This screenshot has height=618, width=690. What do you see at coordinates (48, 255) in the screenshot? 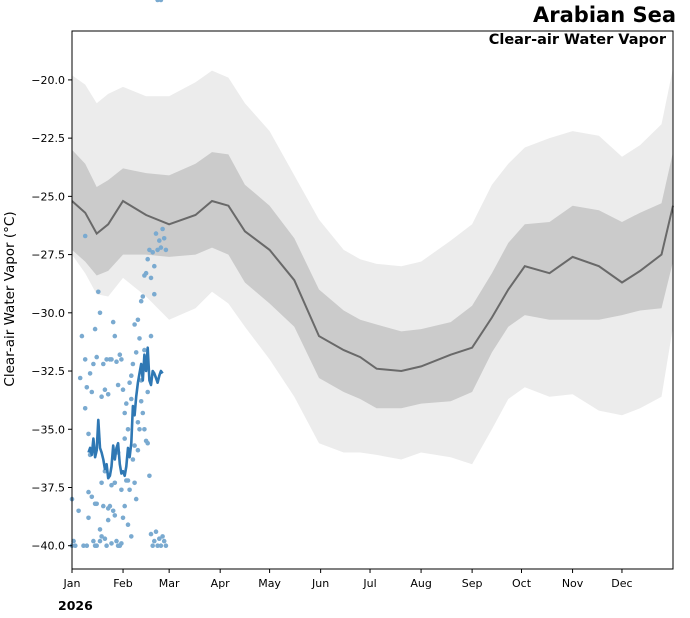
I see `y-tick-label: −27.5` at bounding box center [48, 255].